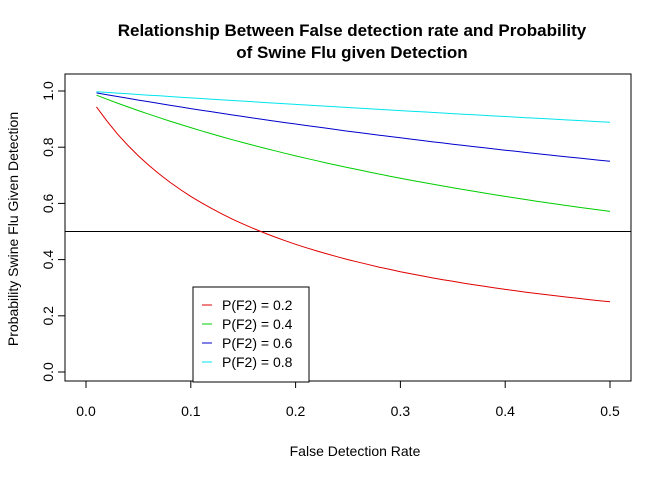  What do you see at coordinates (505, 411) in the screenshot?
I see `x-tick-label: 0.4` at bounding box center [505, 411].